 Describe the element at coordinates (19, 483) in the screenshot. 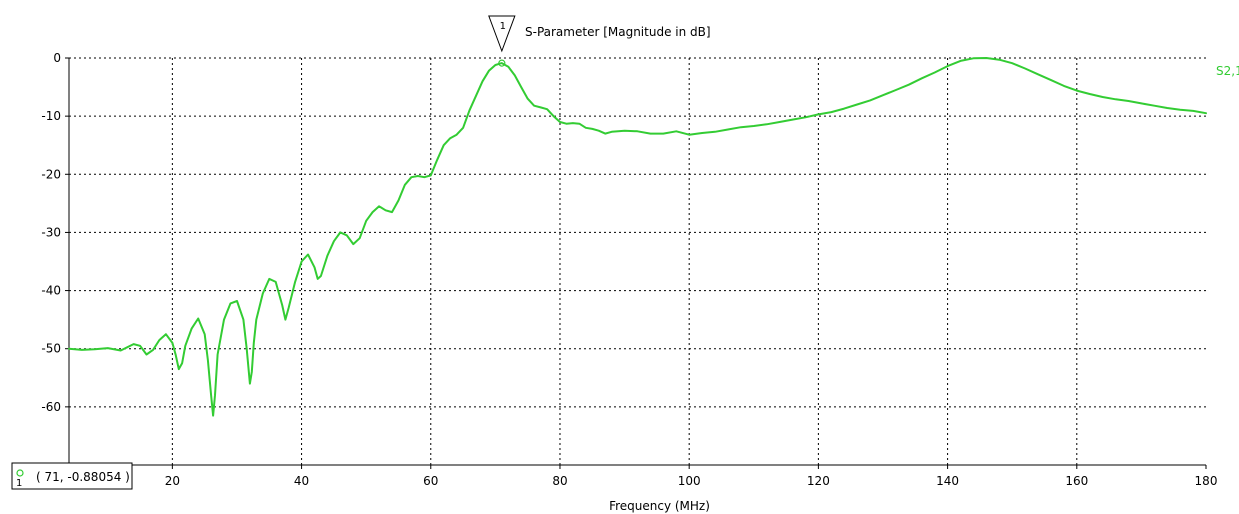

I see `marker-readout-number: 1` at that location.